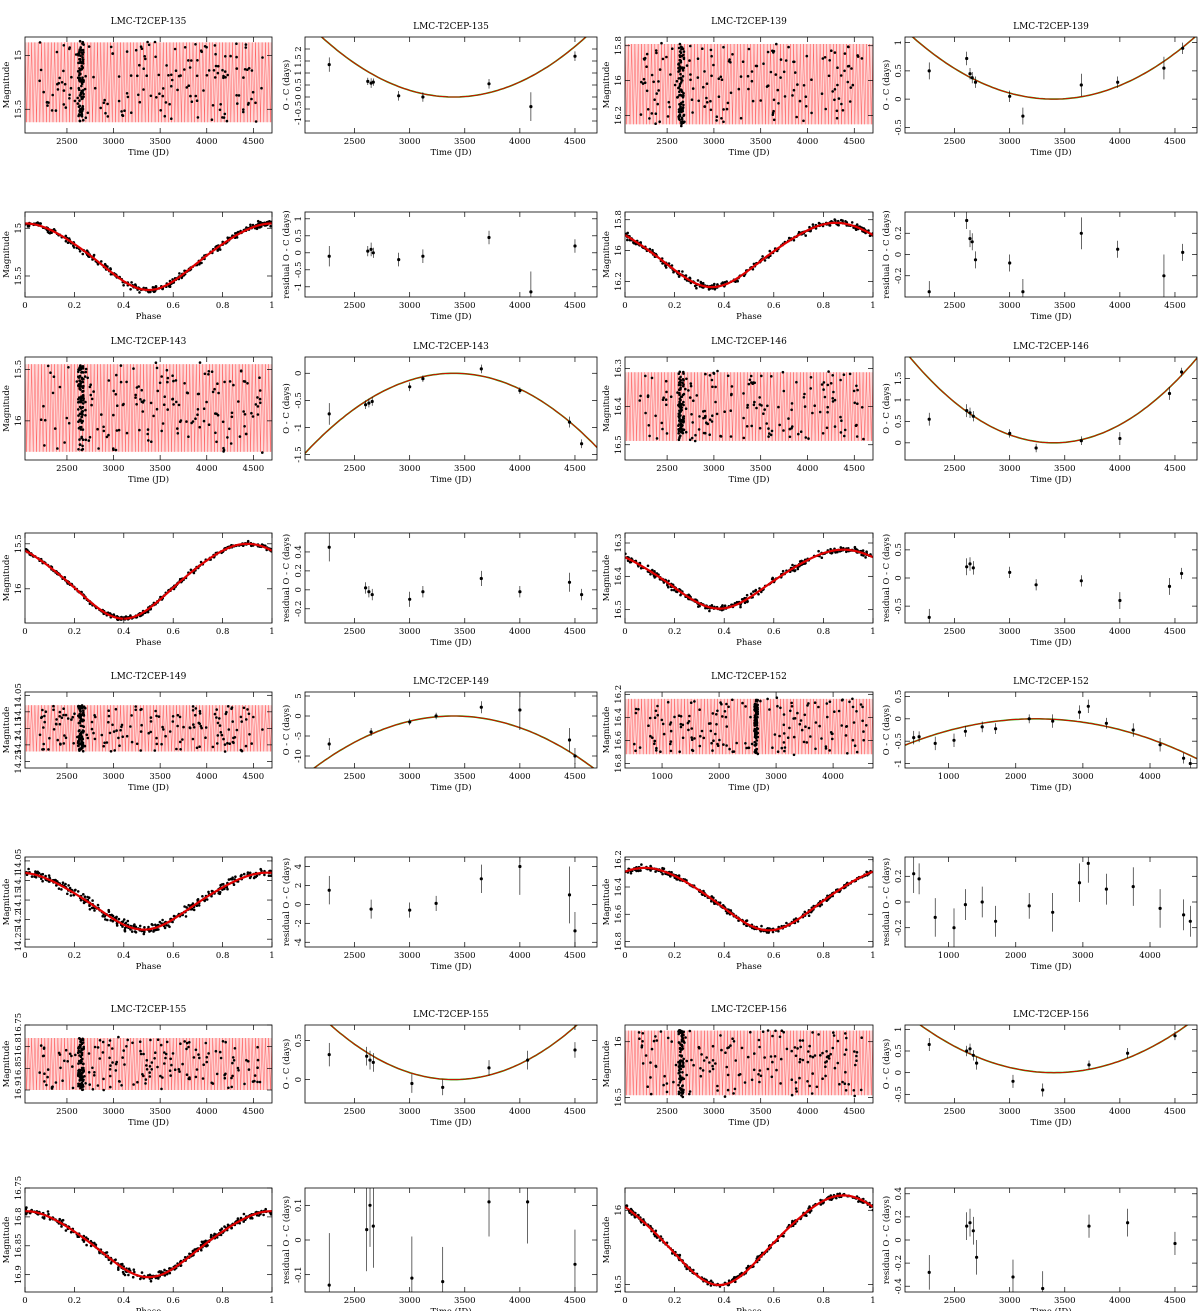  Describe the element at coordinates (286, 85) in the screenshot. I see `y-axis-label: O - C (days)` at that location.